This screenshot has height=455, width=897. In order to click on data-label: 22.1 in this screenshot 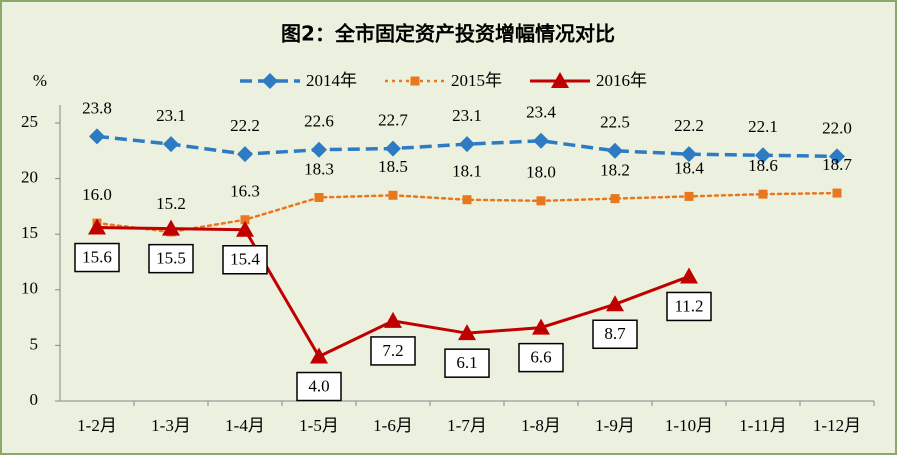, I will do `click(763, 126)`.